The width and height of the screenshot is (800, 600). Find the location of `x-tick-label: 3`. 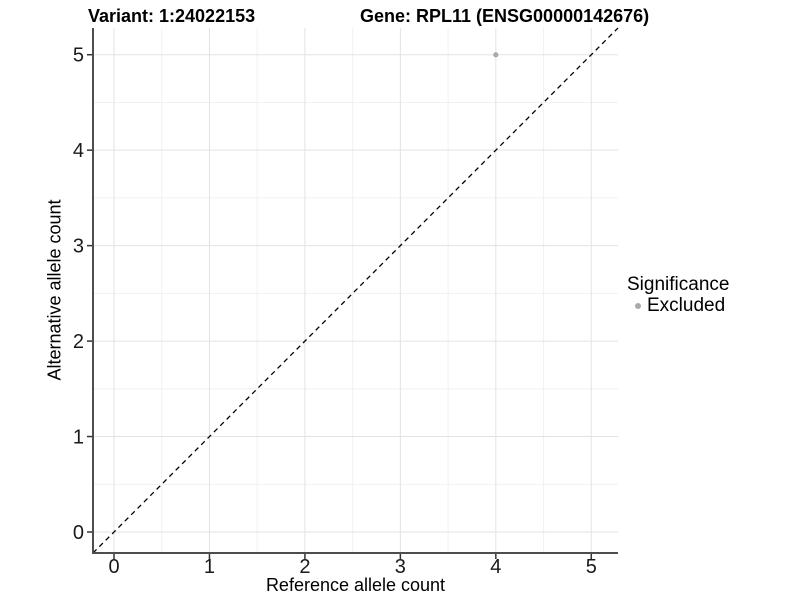

x-tick-label: 3 is located at coordinates (400, 567).